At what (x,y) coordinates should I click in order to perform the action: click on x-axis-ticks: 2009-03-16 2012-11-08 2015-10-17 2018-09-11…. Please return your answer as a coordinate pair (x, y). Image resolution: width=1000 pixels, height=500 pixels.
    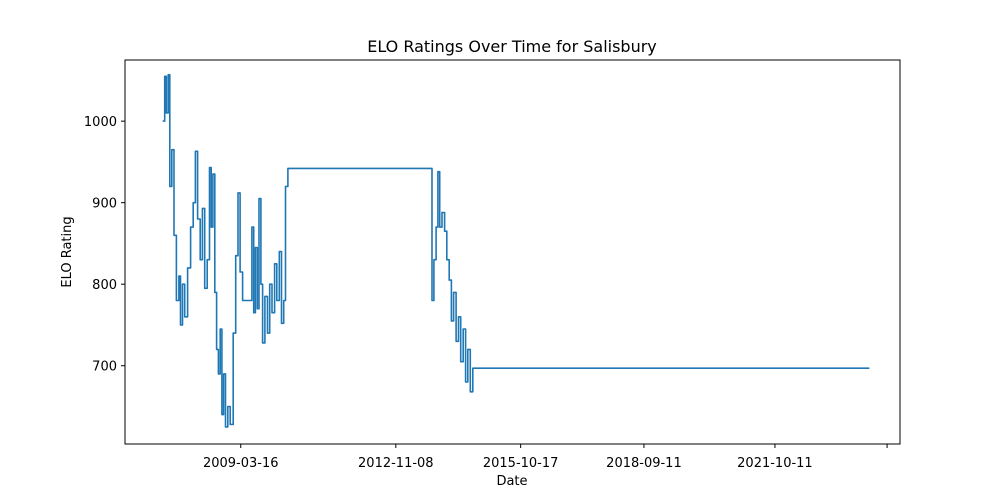
    Looking at the image, I should click on (545, 457).